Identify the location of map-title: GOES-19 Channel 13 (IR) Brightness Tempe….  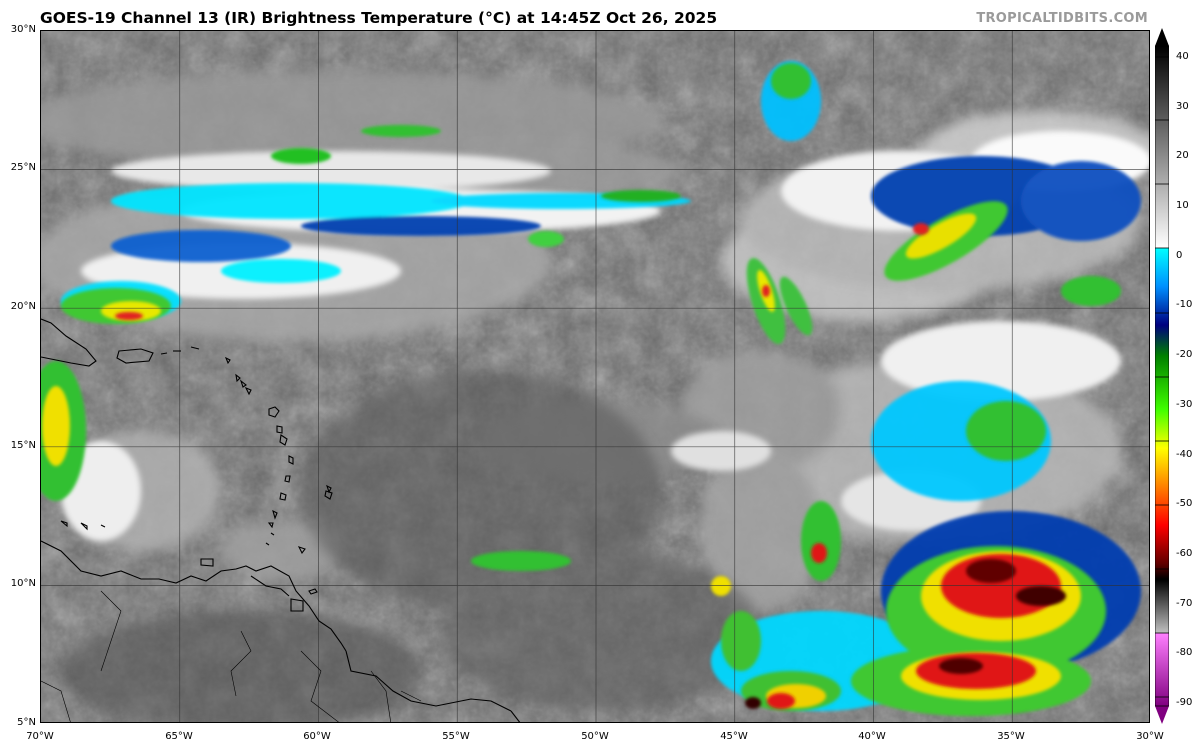
(379, 18).